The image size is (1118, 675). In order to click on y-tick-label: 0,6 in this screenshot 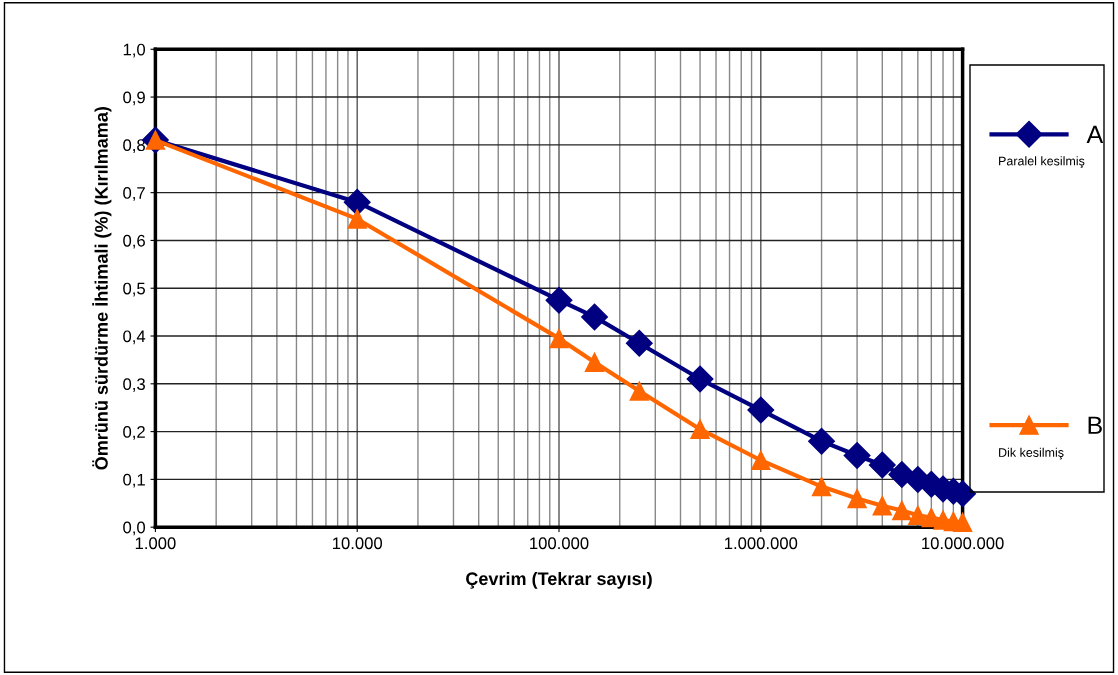, I will do `click(134, 241)`.